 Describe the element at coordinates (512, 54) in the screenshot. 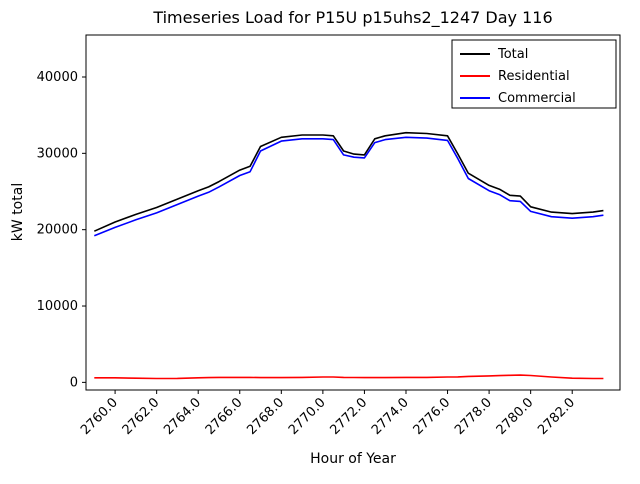

I see `legend-label-total: Total` at that location.